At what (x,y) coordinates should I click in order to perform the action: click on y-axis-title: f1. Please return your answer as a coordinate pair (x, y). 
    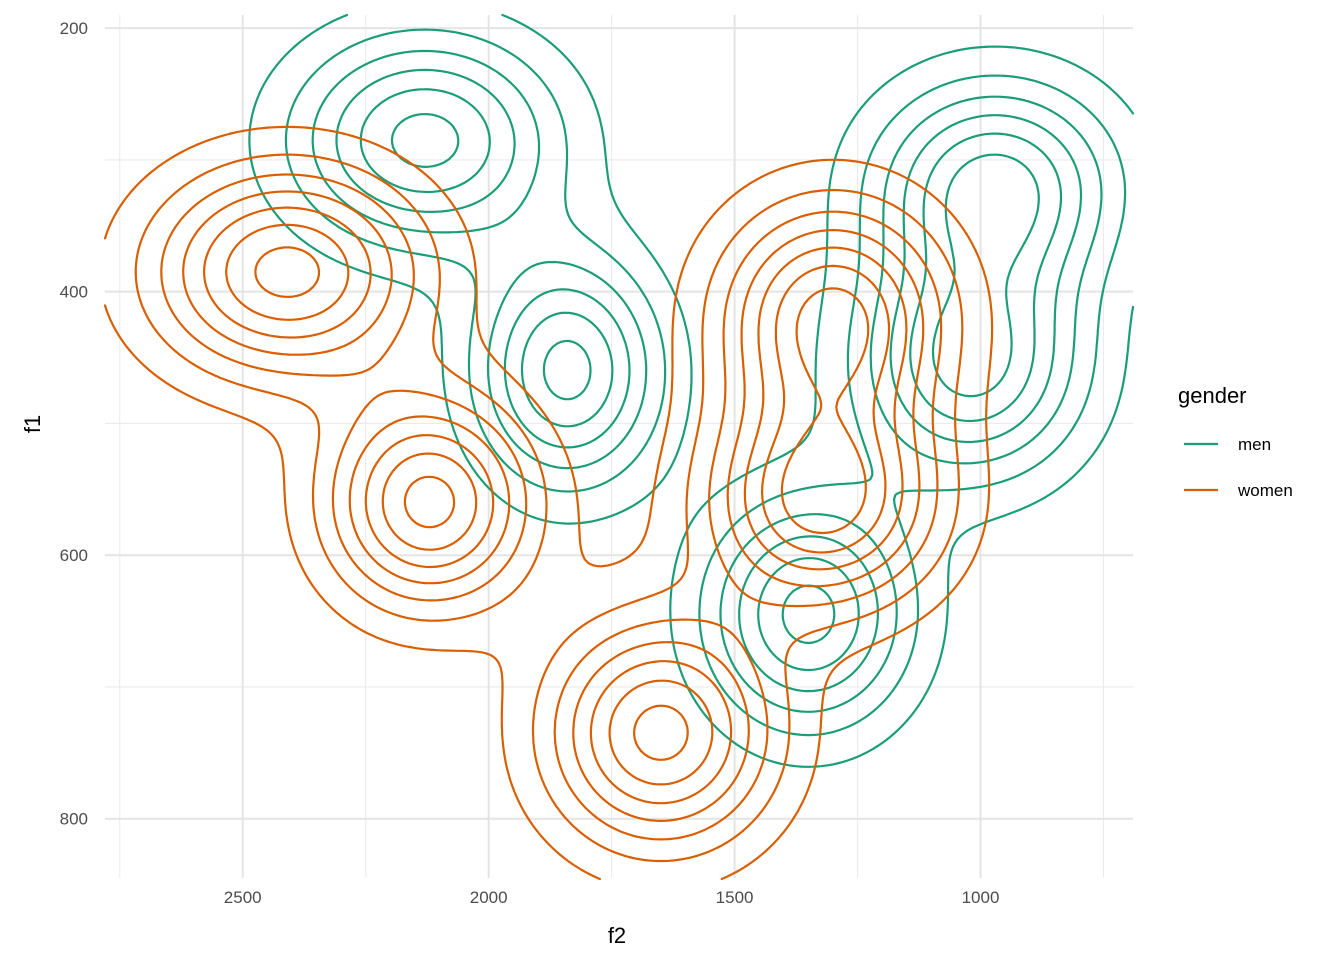
    Looking at the image, I should click on (32, 424).